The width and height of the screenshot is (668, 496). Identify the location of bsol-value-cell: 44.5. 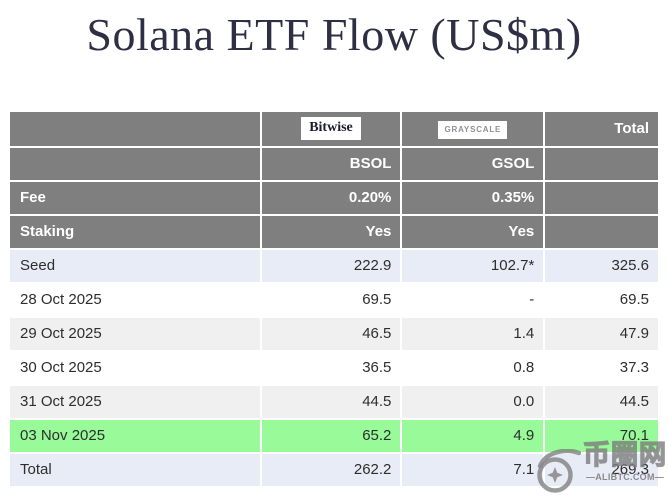
(331, 401).